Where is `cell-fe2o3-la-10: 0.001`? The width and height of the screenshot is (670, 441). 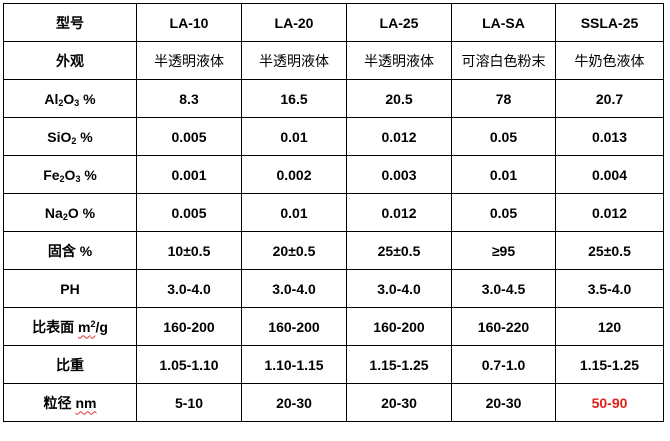 cell-fe2o3-la-10: 0.001 is located at coordinates (189, 174).